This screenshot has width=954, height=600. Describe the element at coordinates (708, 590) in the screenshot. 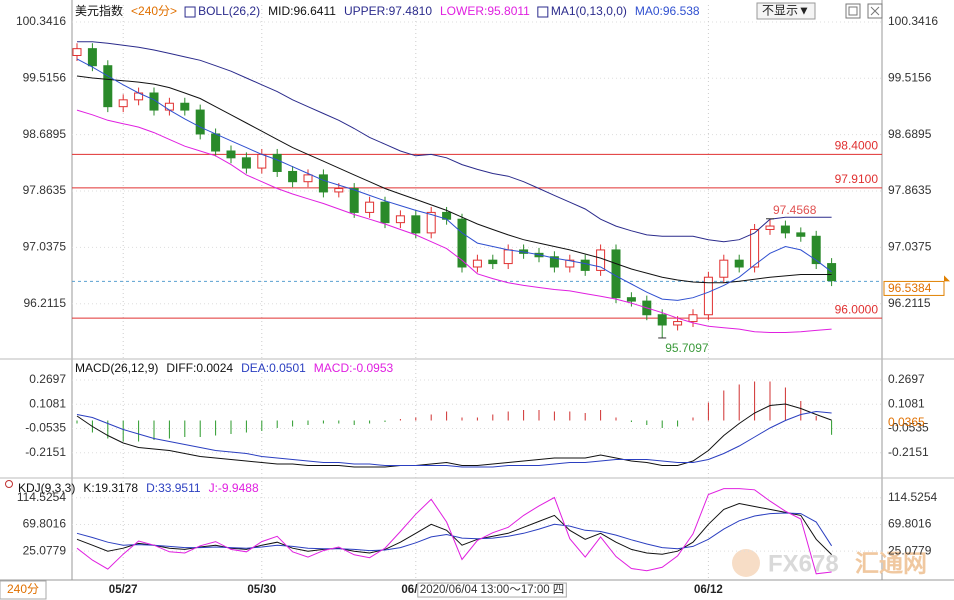

I see `x-tick-label: 06/12` at that location.